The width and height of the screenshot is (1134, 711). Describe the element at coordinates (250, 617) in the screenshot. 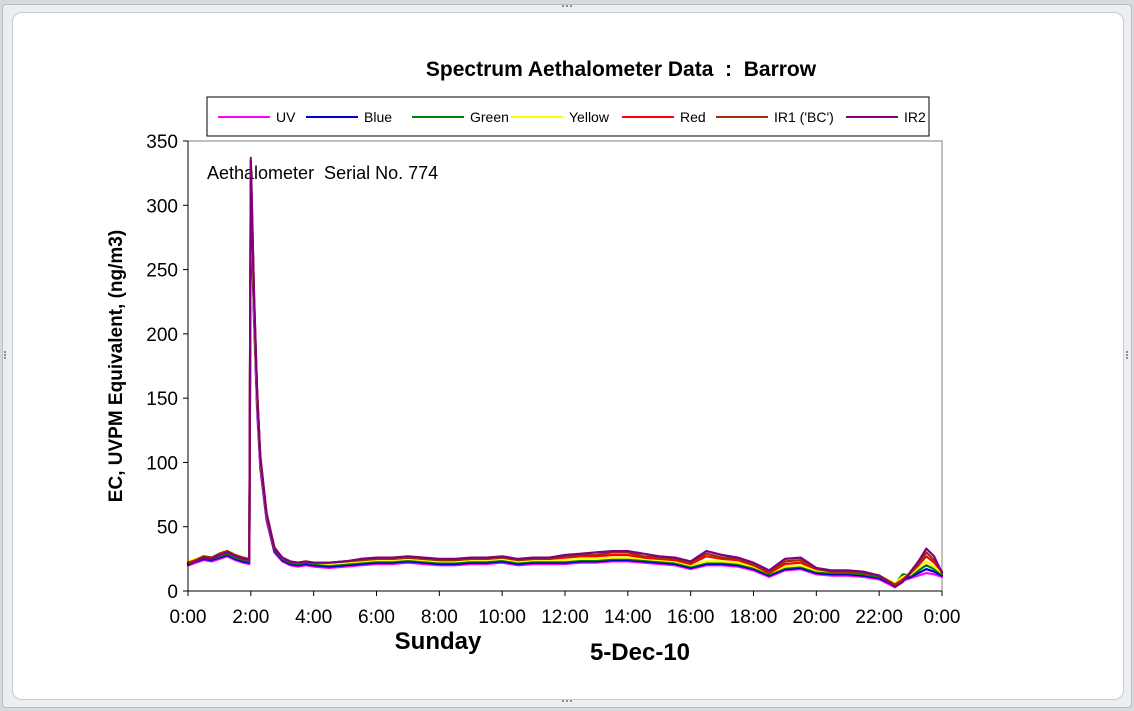

I see `x-tick-label: 2:00` at that location.